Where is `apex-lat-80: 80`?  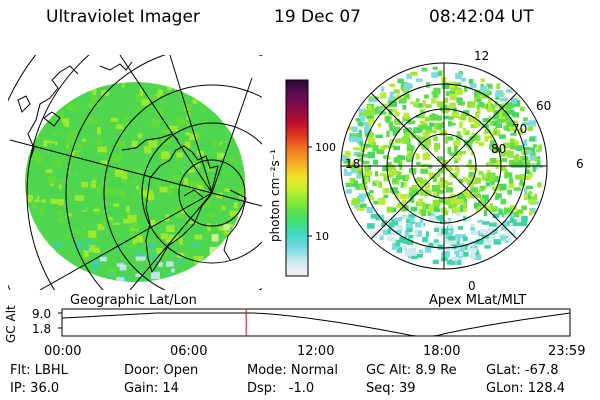
apex-lat-80: 80 is located at coordinates (498, 149).